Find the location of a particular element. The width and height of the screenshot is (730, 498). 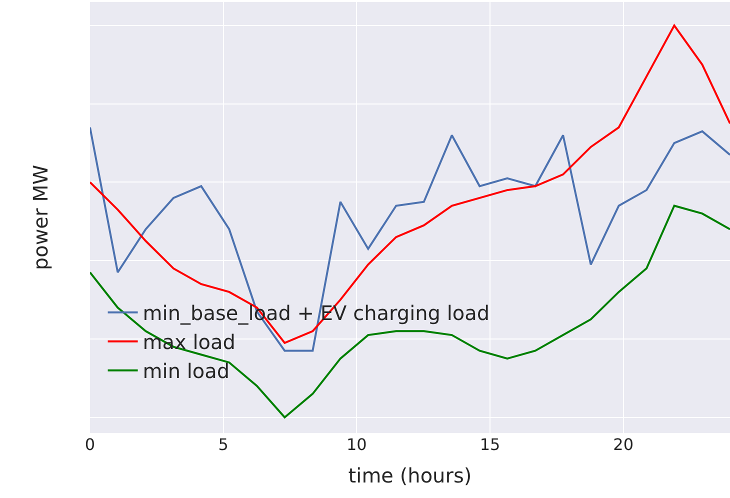

x-axis-title: time (hours) is located at coordinates (410, 476).